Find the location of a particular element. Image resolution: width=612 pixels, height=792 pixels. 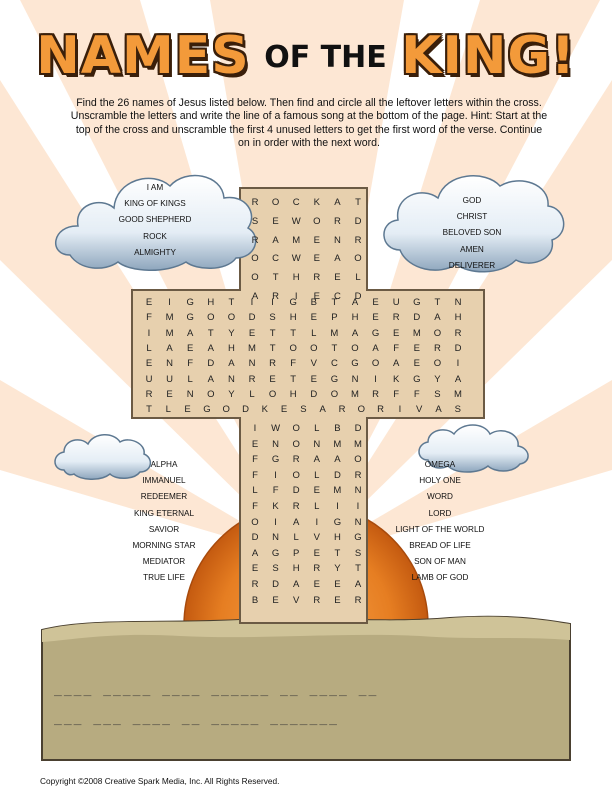

grid-letter: V is located at coordinates (419, 410).